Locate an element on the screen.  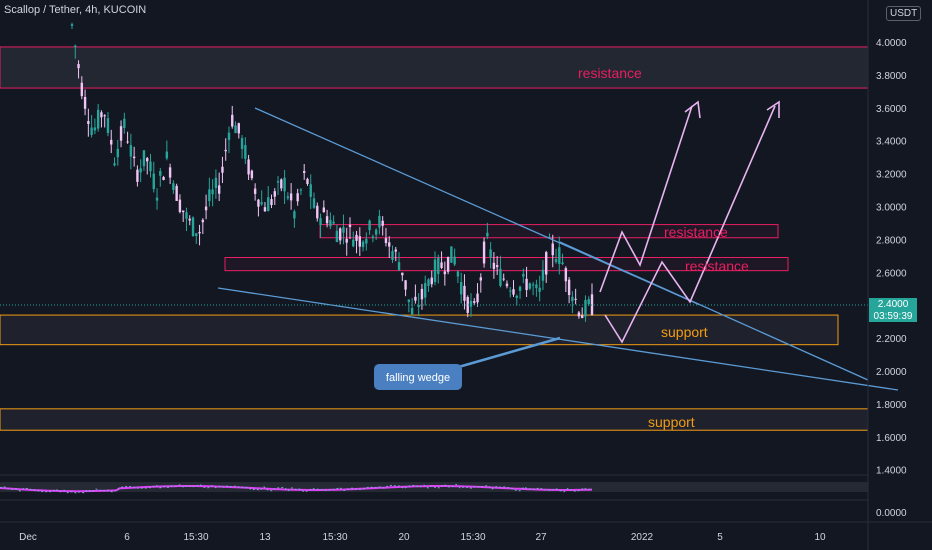
time-tick-label: Dec is located at coordinates (28, 537).